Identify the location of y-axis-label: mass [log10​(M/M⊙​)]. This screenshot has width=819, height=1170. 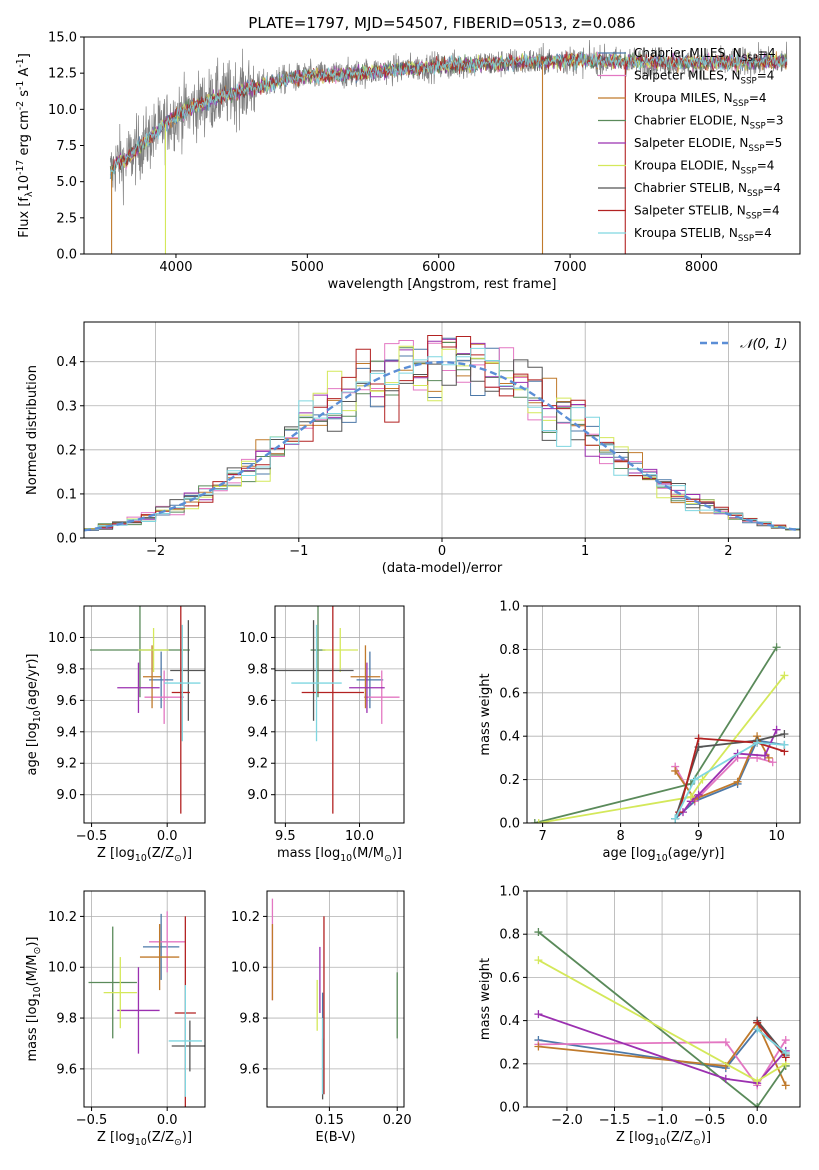
(34, 999).